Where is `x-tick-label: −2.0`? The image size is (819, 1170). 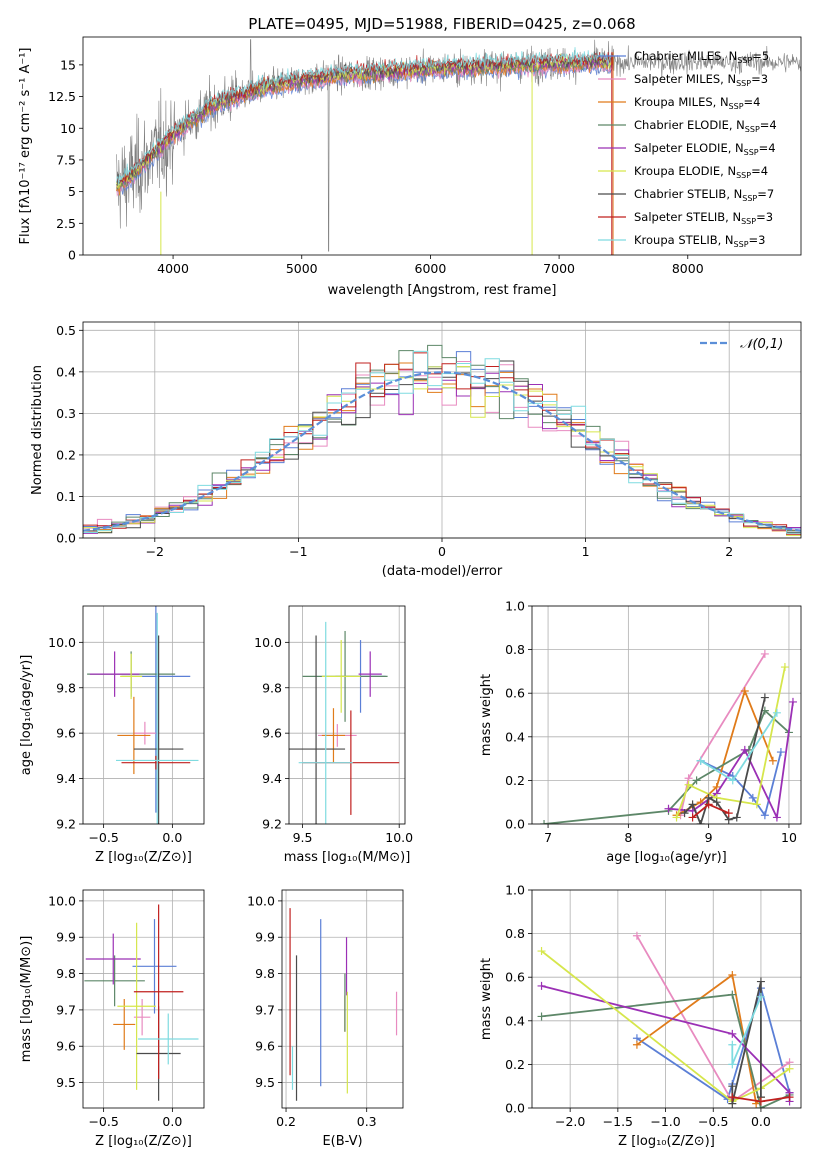 x-tick-label: −2.0 is located at coordinates (570, 1121).